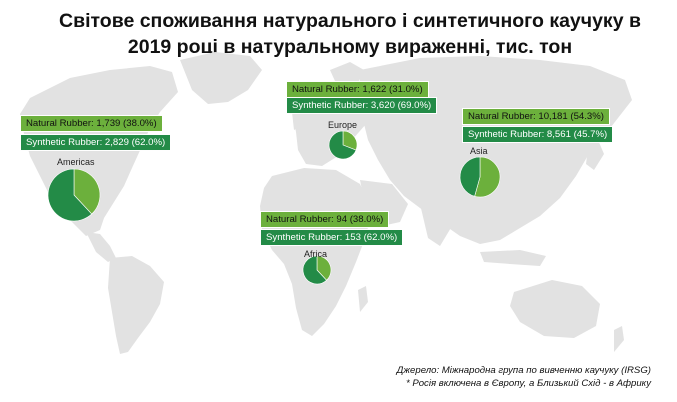 The width and height of the screenshot is (677, 402). I want to click on africa-landmass, so click(316, 252).